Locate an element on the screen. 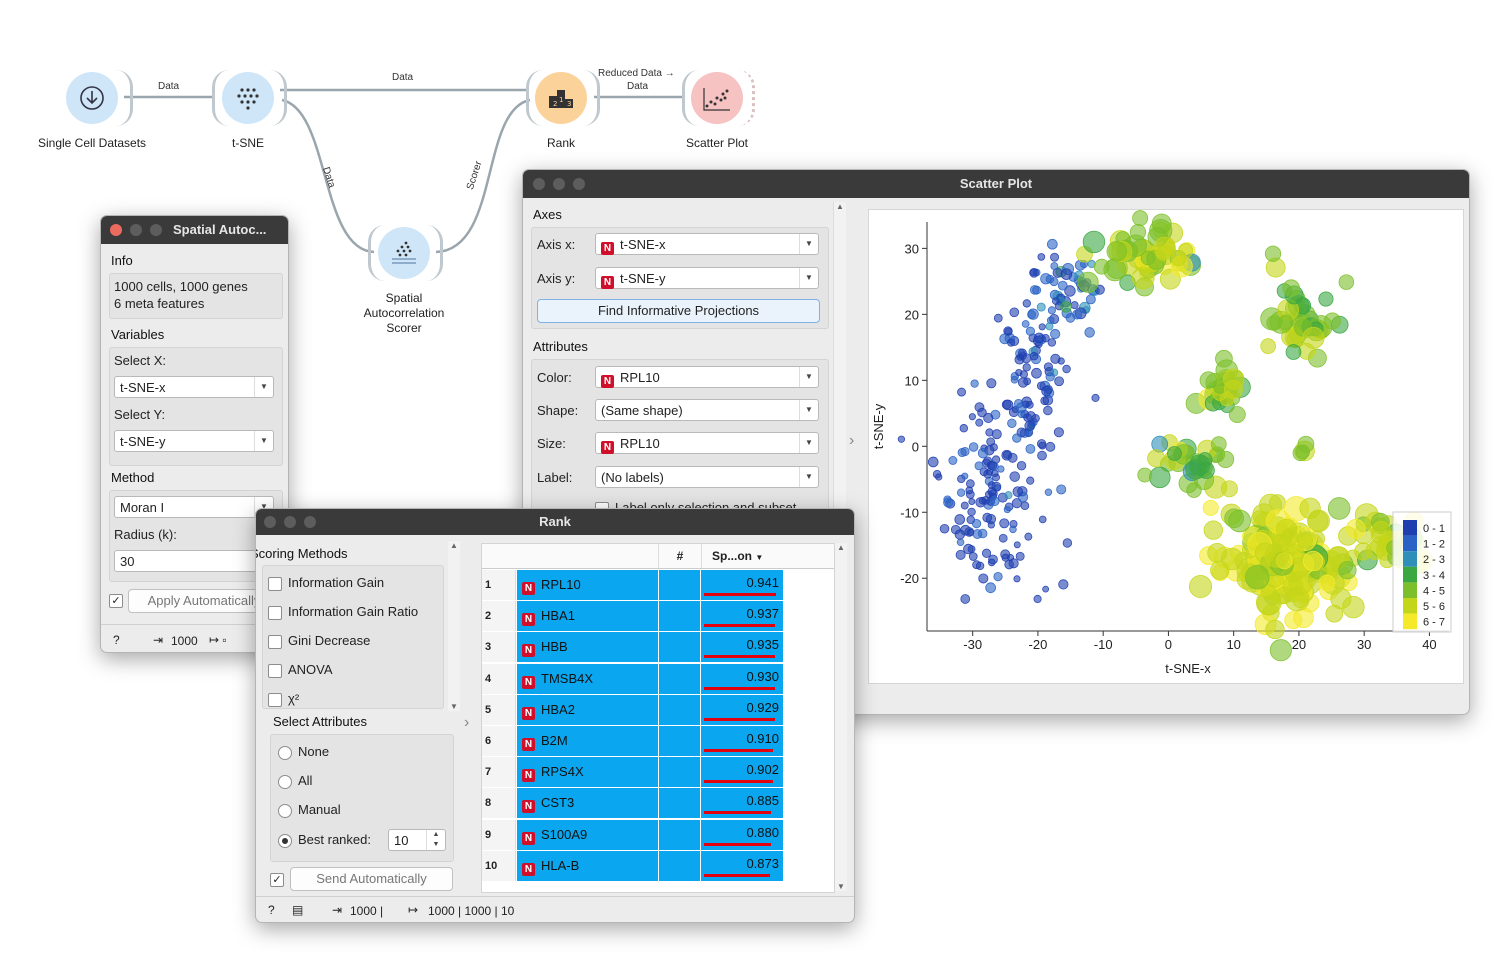 Image resolution: width=1500 pixels, height=962 pixels. table-row: 5 N HBA2 0.929 is located at coordinates (658, 709).